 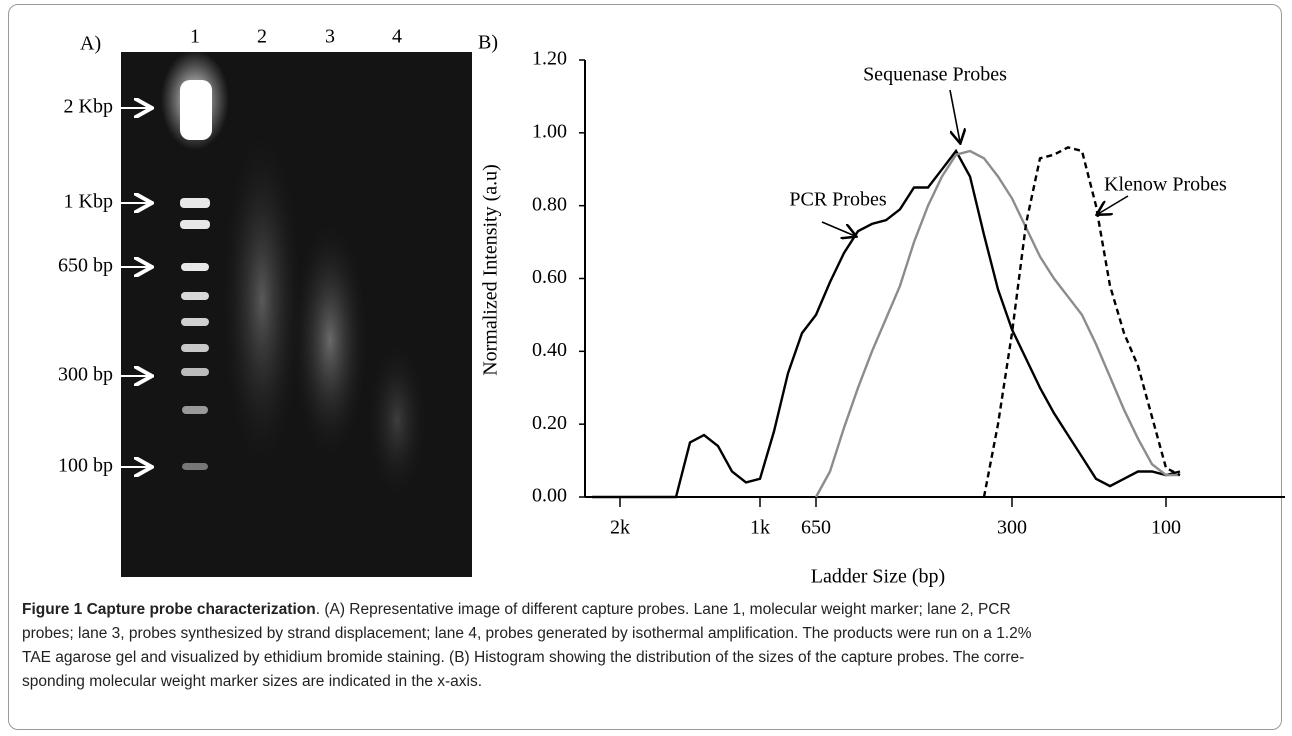 What do you see at coordinates (837, 200) in the screenshot?
I see `series-annotation: PCR Probes` at bounding box center [837, 200].